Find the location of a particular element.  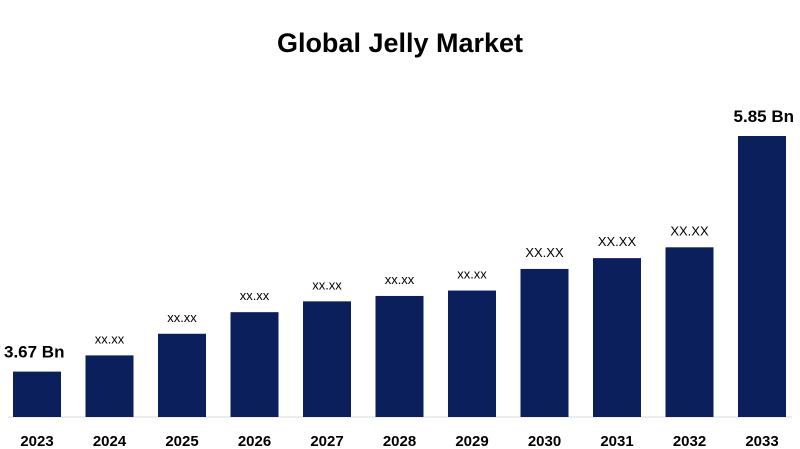

chart-title: Global Jelly Market is located at coordinates (400, 43).